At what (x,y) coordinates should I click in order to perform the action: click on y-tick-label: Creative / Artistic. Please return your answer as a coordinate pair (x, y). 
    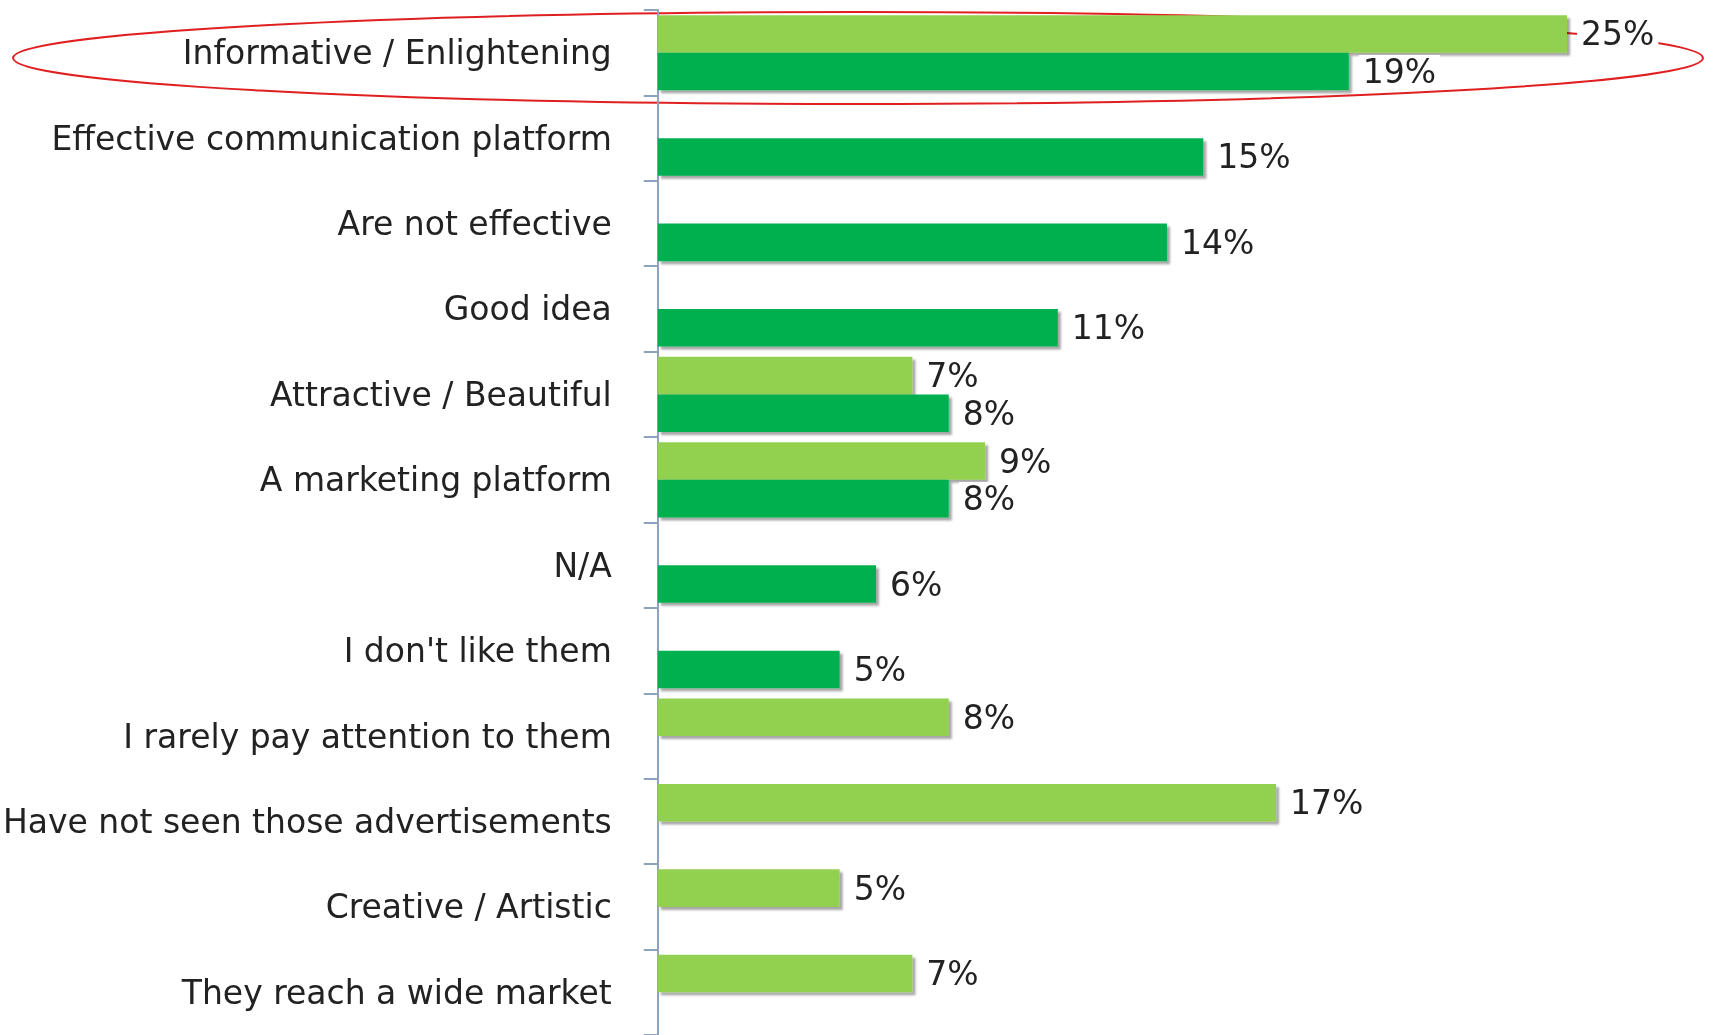
    Looking at the image, I should click on (468, 907).